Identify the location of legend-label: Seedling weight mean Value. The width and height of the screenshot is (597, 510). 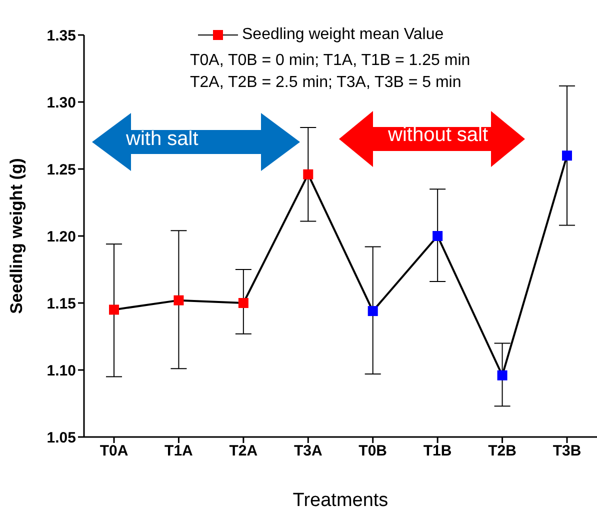
(343, 35).